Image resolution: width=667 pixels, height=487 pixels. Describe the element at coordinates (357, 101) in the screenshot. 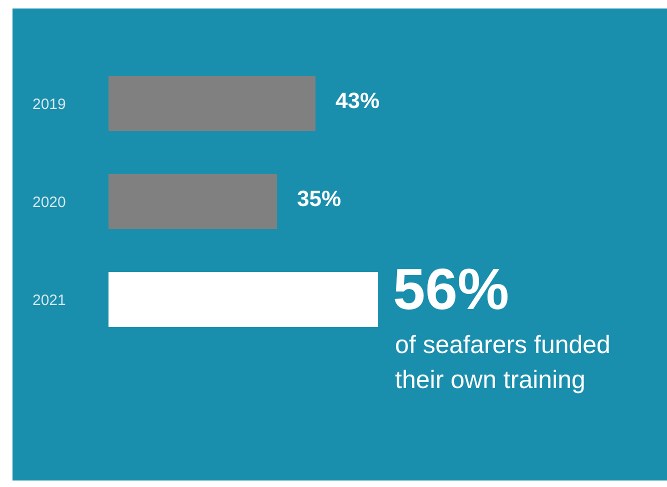

I see `data-label: 43%` at that location.